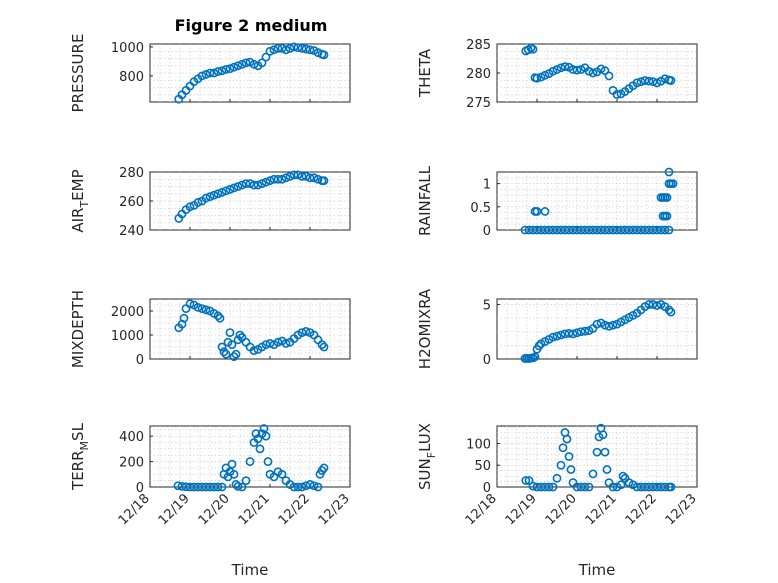 The width and height of the screenshot is (778, 583). Describe the element at coordinates (214, 509) in the screenshot. I see `x-tick-label: 12/20` at that location.